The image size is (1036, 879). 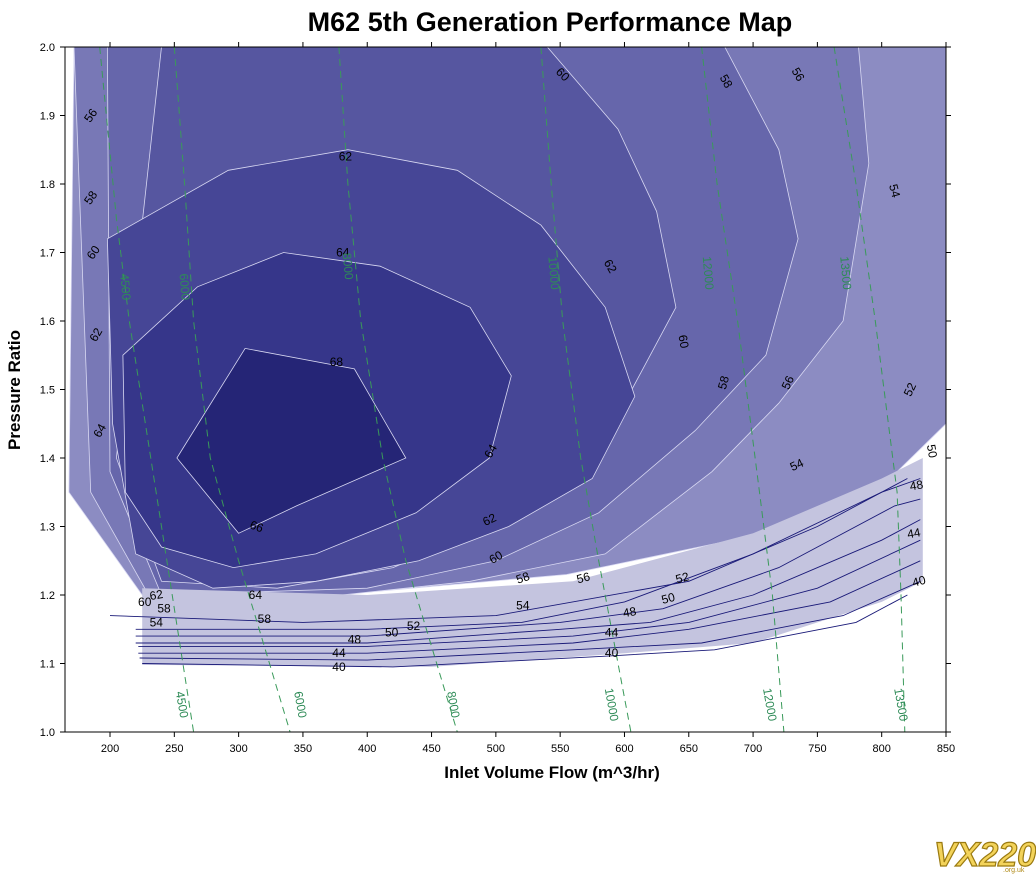 What do you see at coordinates (14, 390) in the screenshot?
I see `y-axis-label: Pressure Ratio` at bounding box center [14, 390].